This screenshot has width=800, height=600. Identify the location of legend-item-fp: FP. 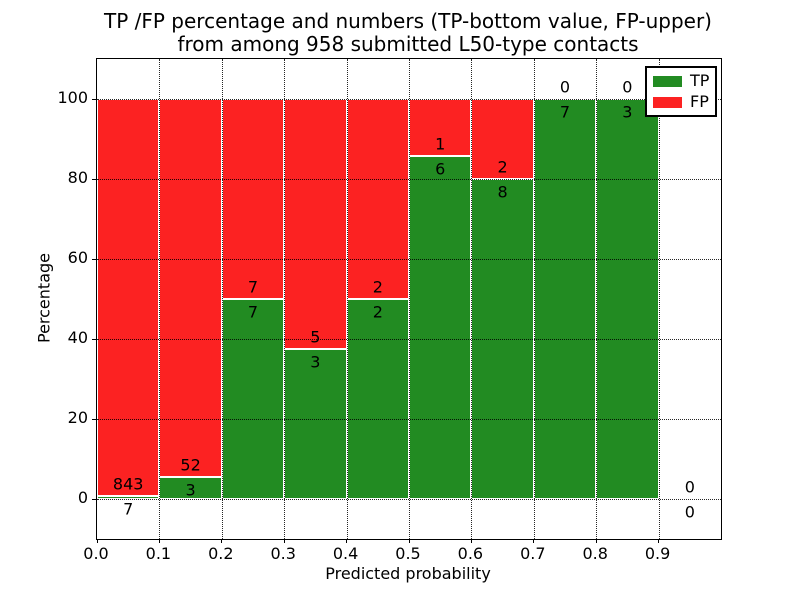
(681, 102).